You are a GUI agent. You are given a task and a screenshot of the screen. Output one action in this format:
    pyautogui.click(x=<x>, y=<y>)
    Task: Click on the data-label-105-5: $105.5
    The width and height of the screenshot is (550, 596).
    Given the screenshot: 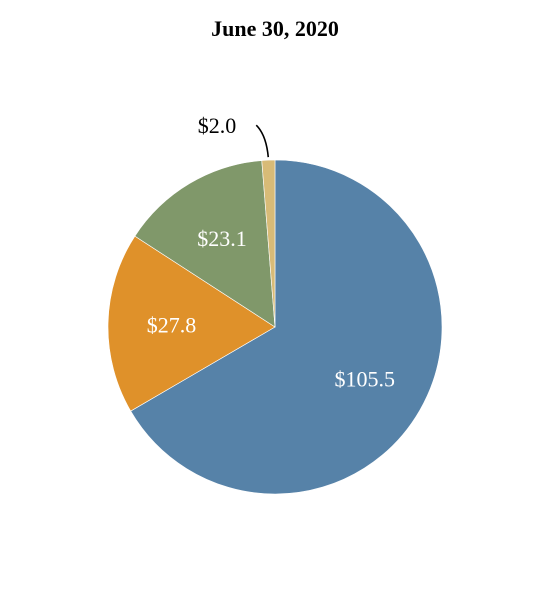 What is the action you would take?
    pyautogui.click(x=365, y=379)
    